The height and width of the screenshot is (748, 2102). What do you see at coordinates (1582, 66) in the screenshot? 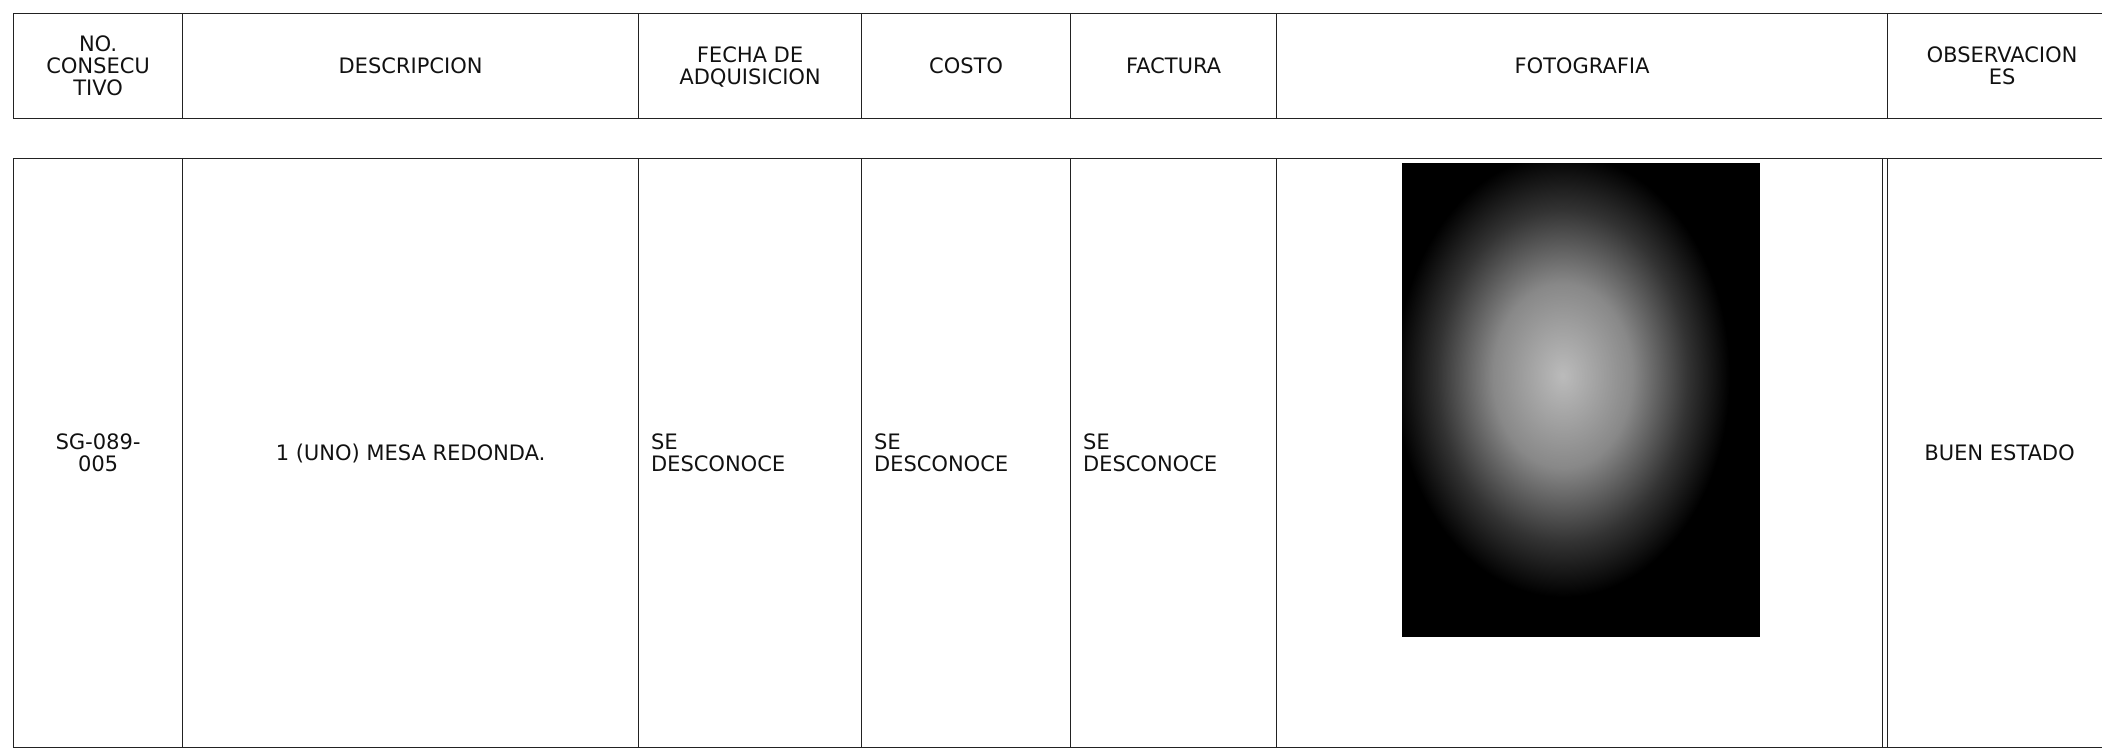
I see `header-cell: FOTOGRAFIA` at bounding box center [1582, 66].